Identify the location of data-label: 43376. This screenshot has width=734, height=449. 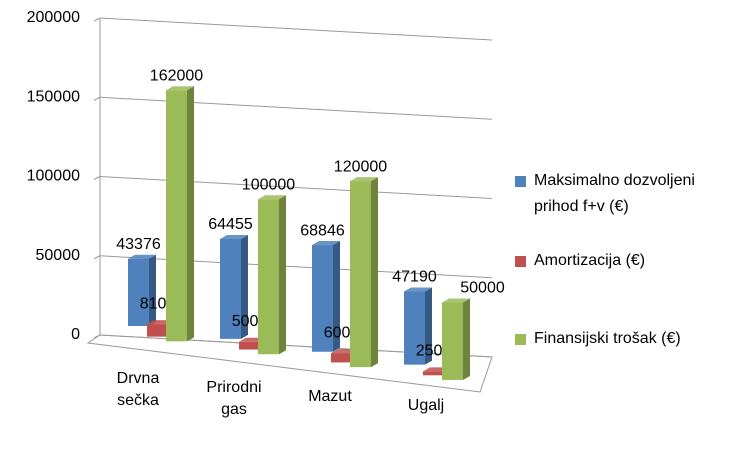
(138, 244).